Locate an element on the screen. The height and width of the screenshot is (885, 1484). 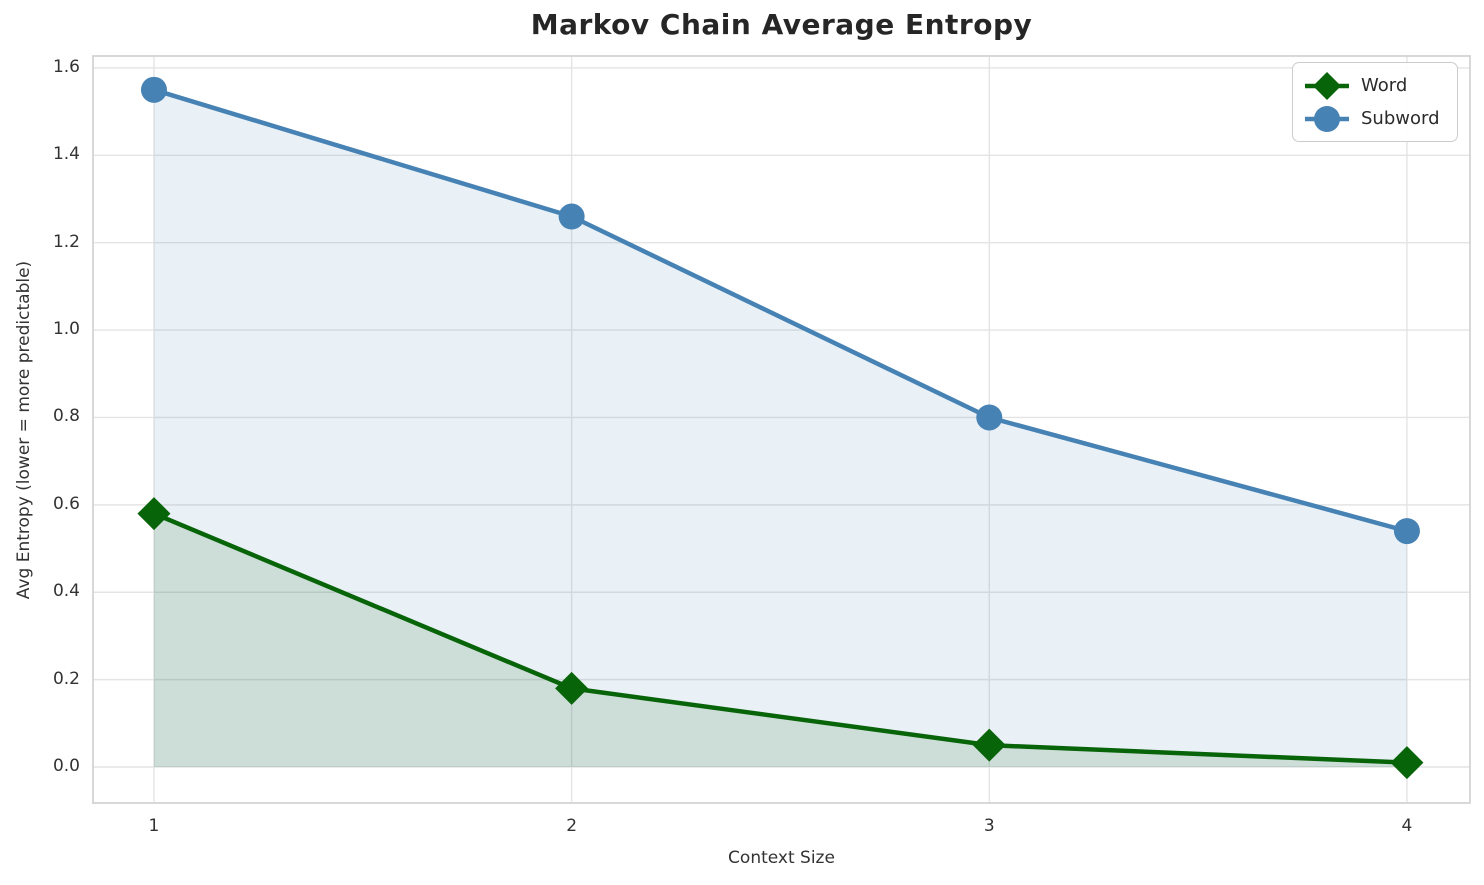
y-tick-label: 1.2 is located at coordinates (66, 241).